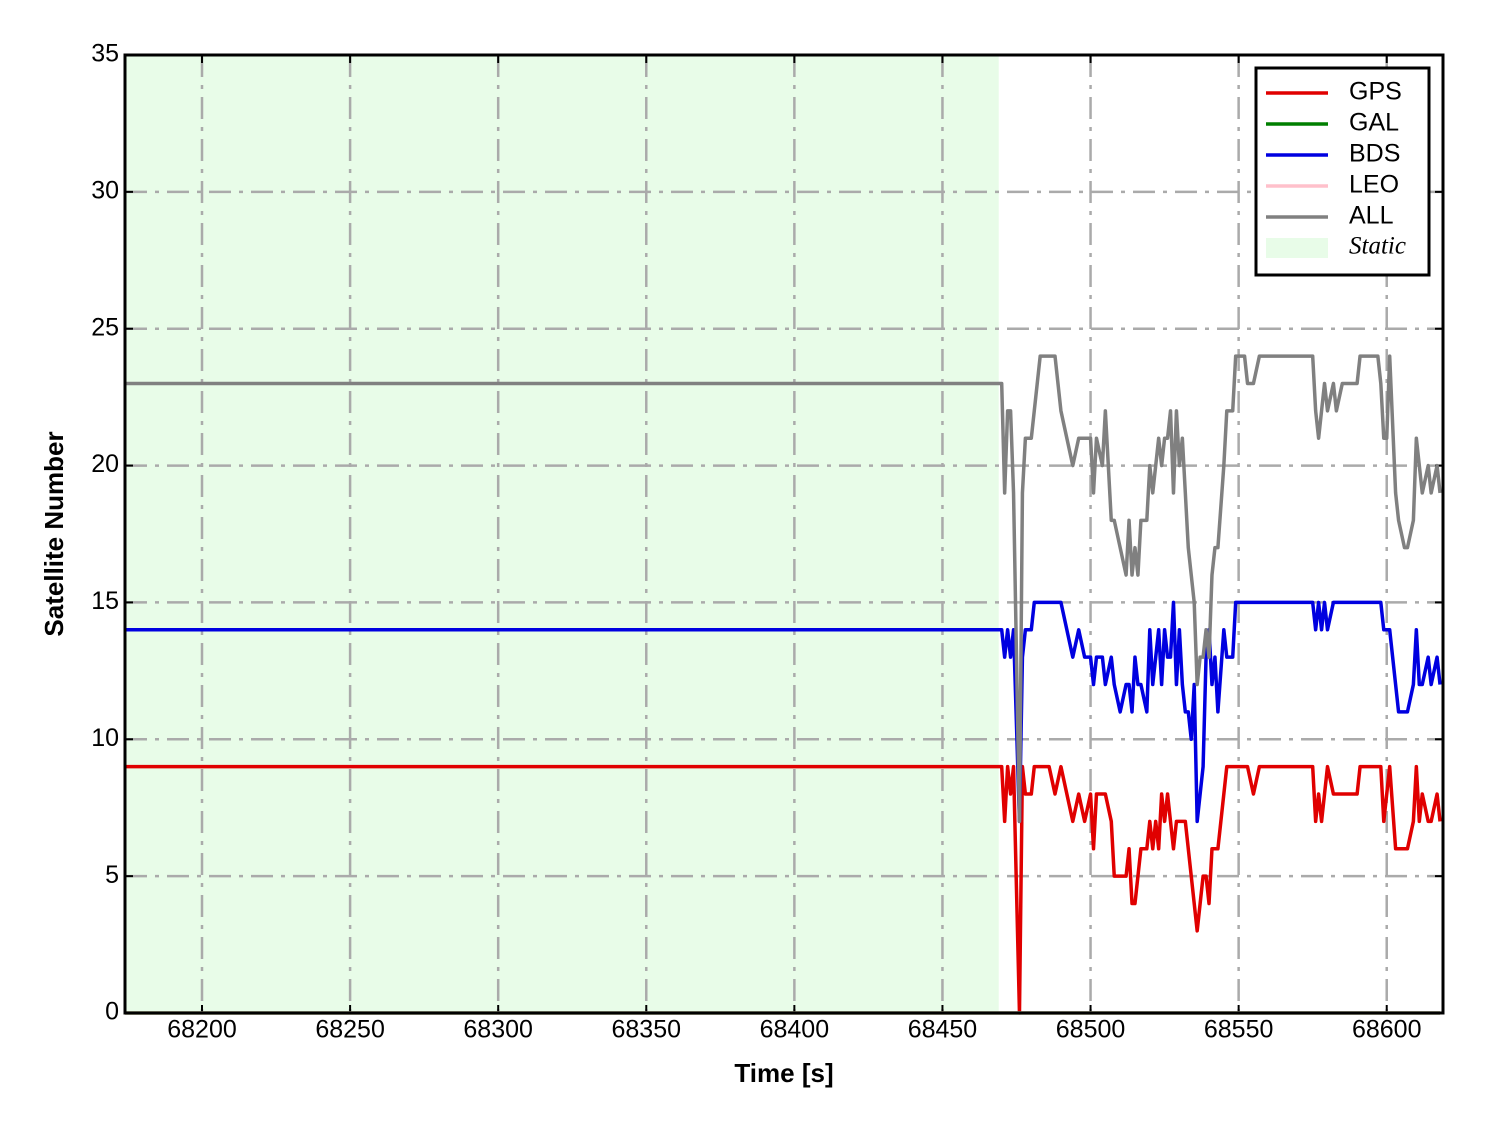  Describe the element at coordinates (202, 1030) in the screenshot. I see `x-tick-label: 68200` at that location.